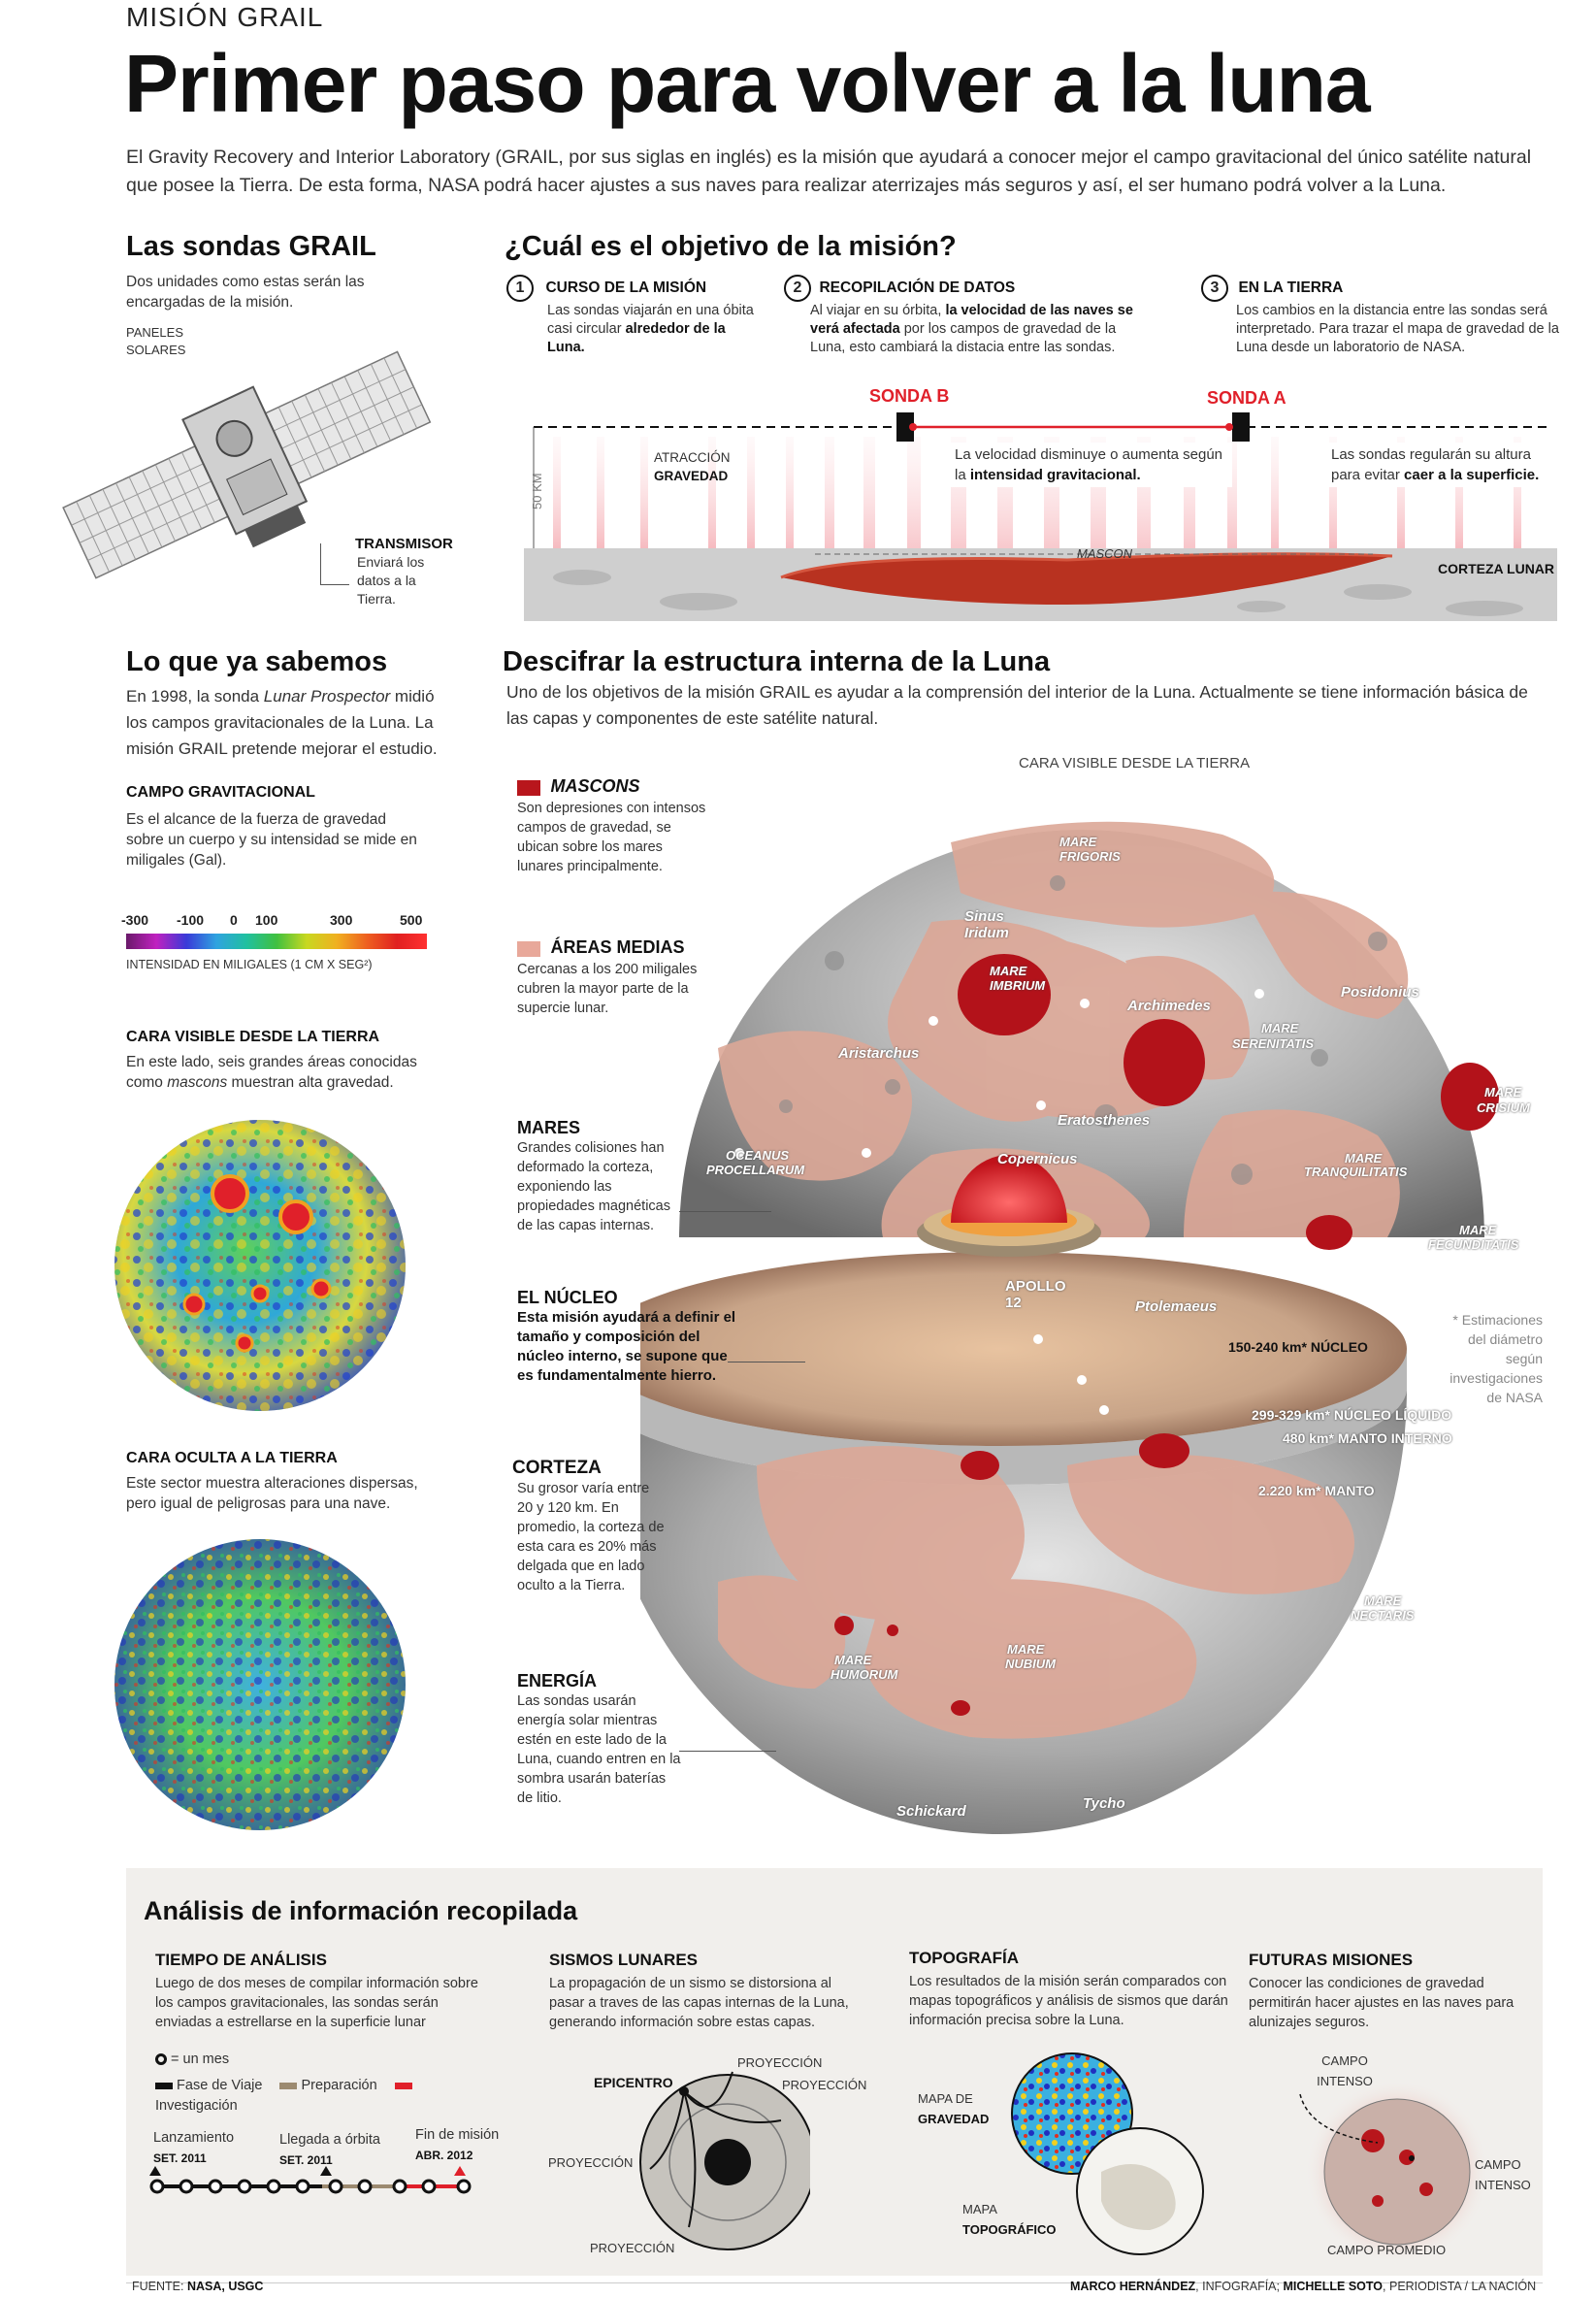 The height and width of the screenshot is (2298, 1596). I want to click on oculta-title: CARA OCULTA A LA TIERRA, so click(232, 1458).